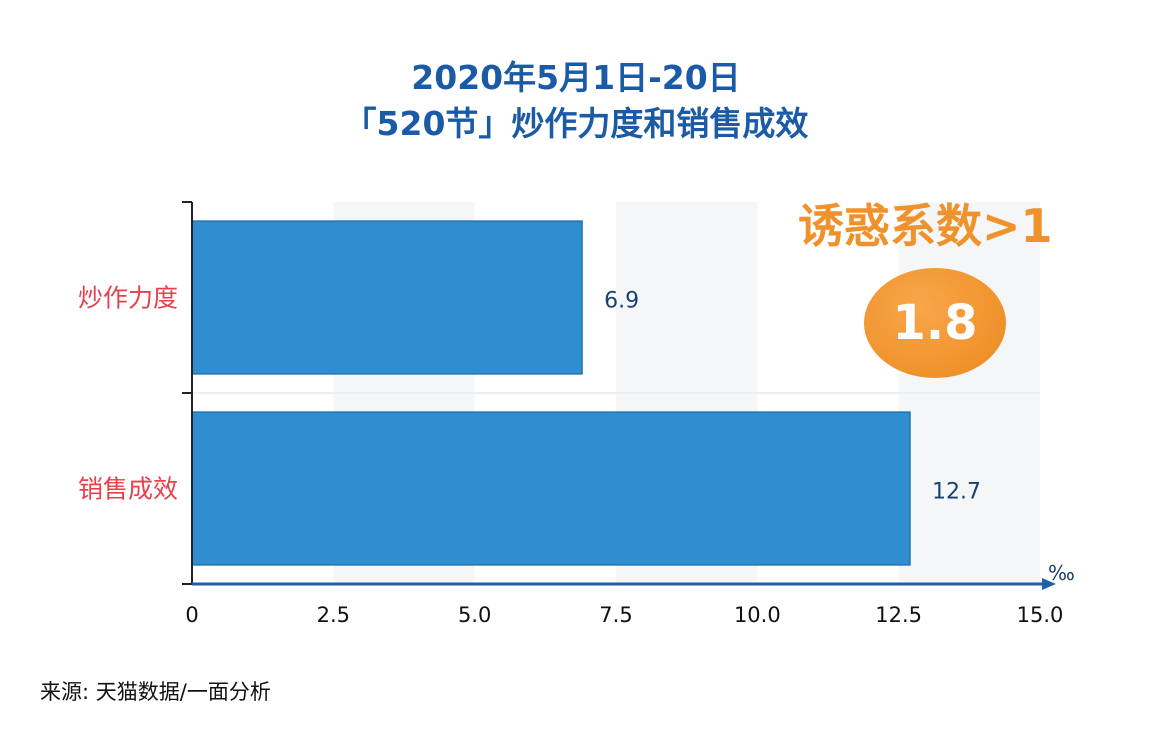  Describe the element at coordinates (956, 492) in the screenshot. I see `data-label: 12.7` at that location.